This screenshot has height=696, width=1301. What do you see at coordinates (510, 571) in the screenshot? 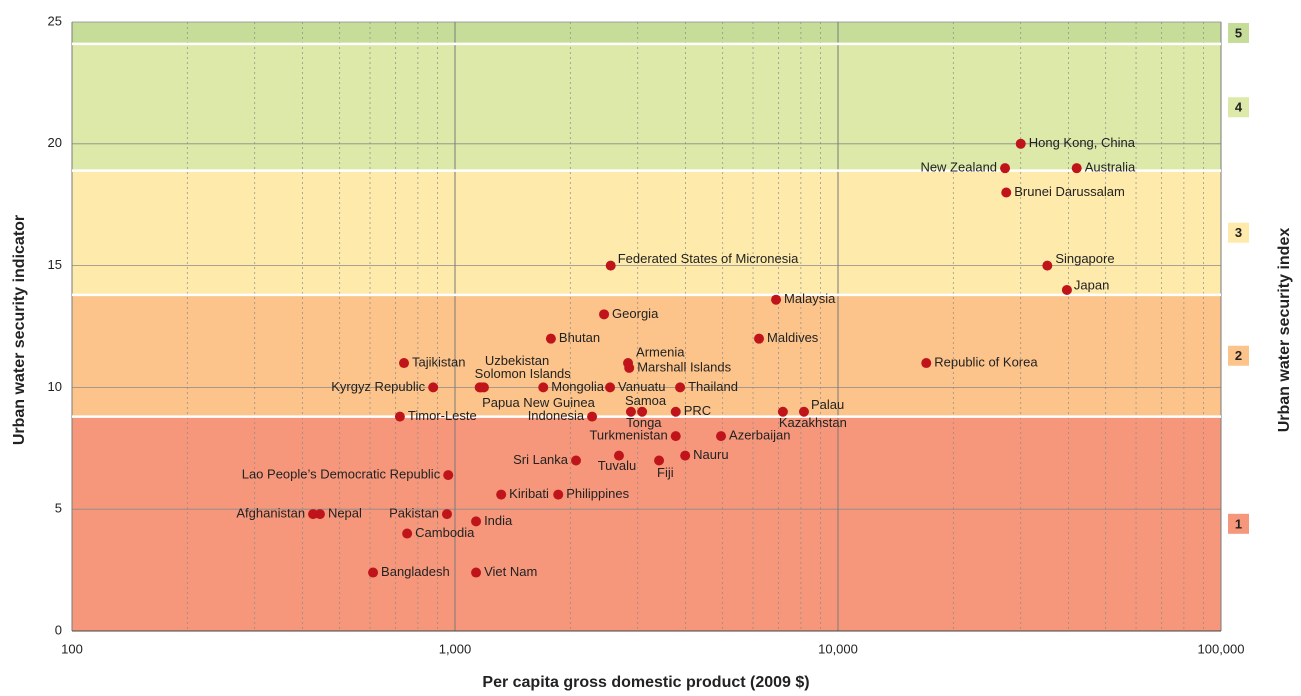
I see `point-label: Viet Nam` at bounding box center [510, 571].